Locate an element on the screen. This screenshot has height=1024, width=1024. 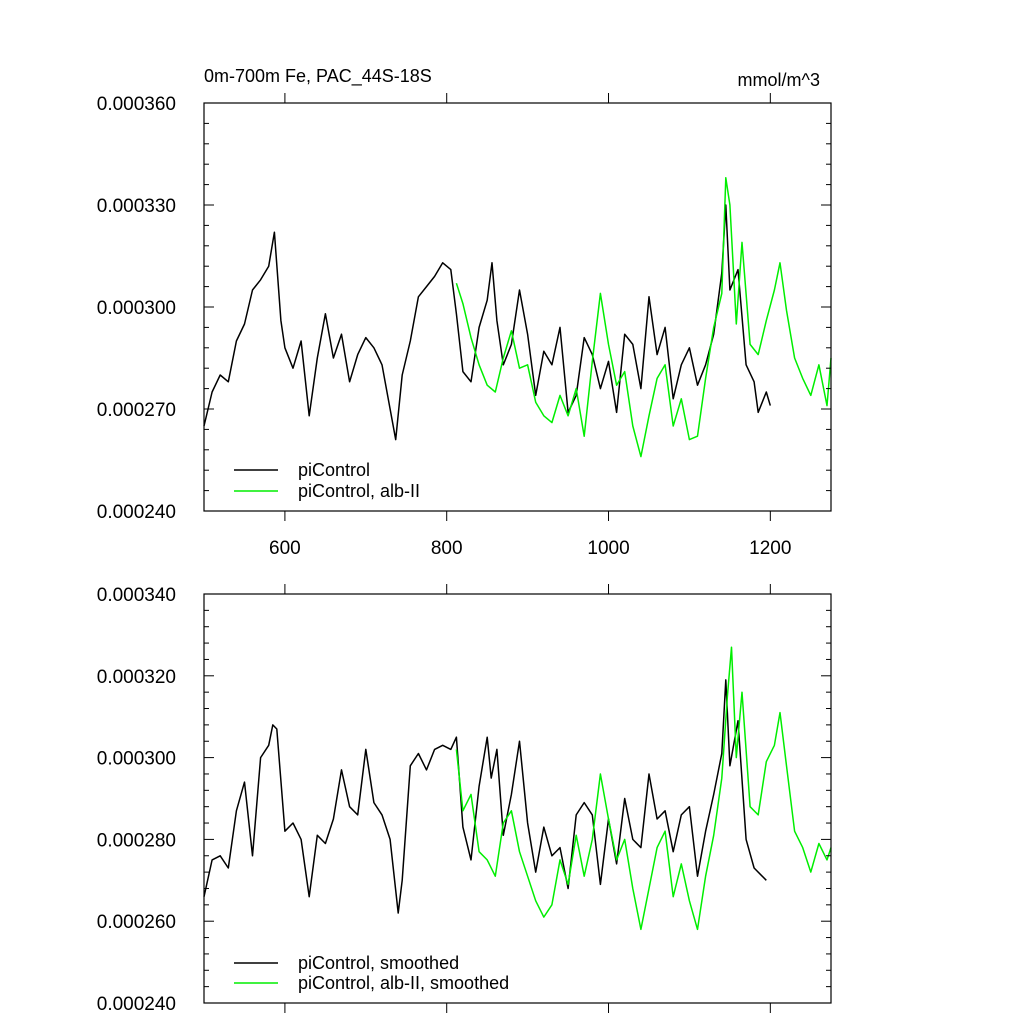
top-xtick-label: 1200 is located at coordinates (770, 548).